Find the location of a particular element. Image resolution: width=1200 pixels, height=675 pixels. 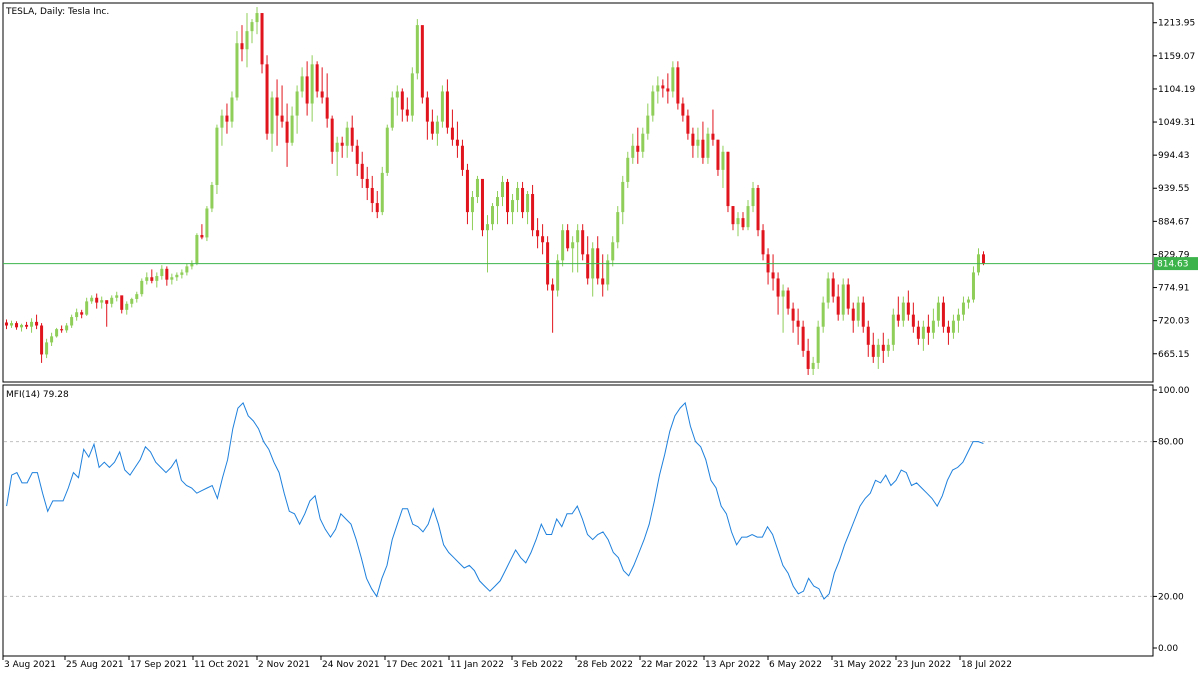

x-tick-label: 17 Dec 2021 is located at coordinates (415, 665).